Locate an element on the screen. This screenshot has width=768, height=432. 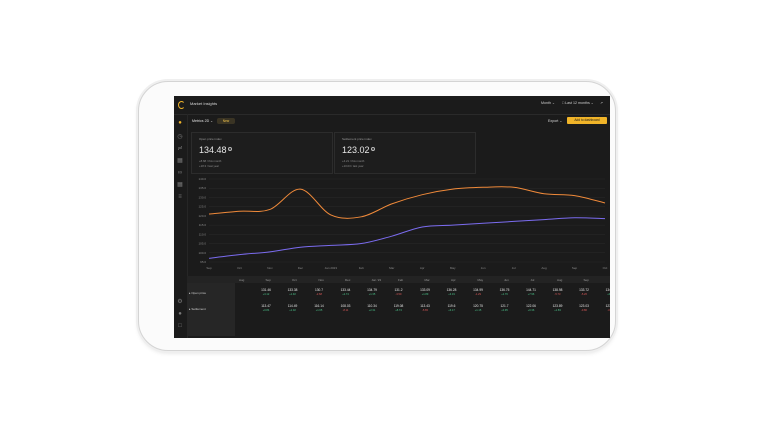
table-column-header: Jul is located at coordinates (532, 280).